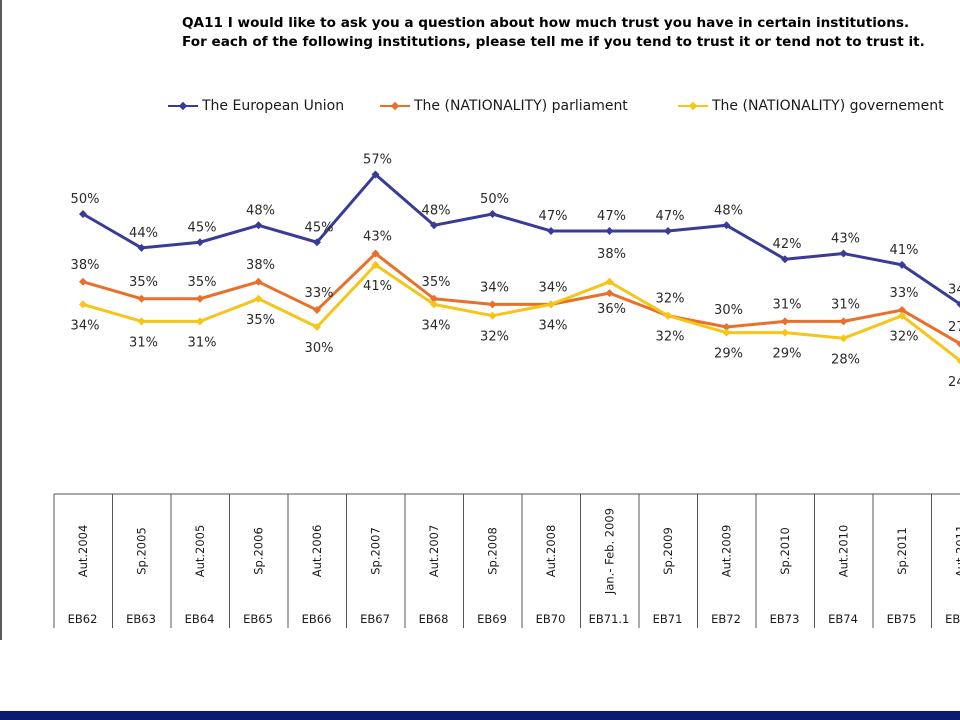 Image resolution: width=960 pixels, height=720 pixels. I want to click on data-label-parliament: 31%, so click(845, 304).